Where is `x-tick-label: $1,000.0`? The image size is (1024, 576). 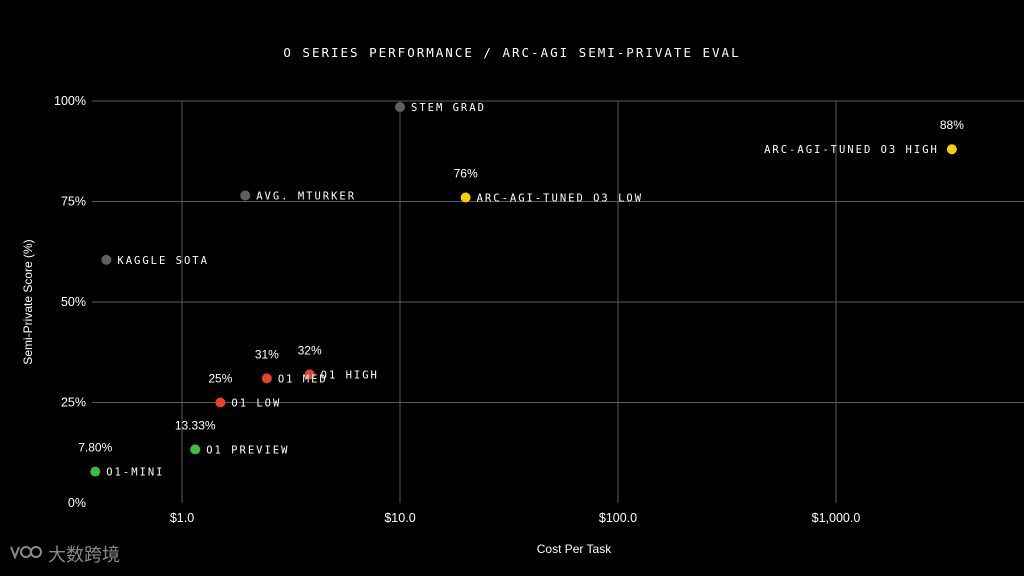
x-tick-label: $1,000.0 is located at coordinates (836, 518).